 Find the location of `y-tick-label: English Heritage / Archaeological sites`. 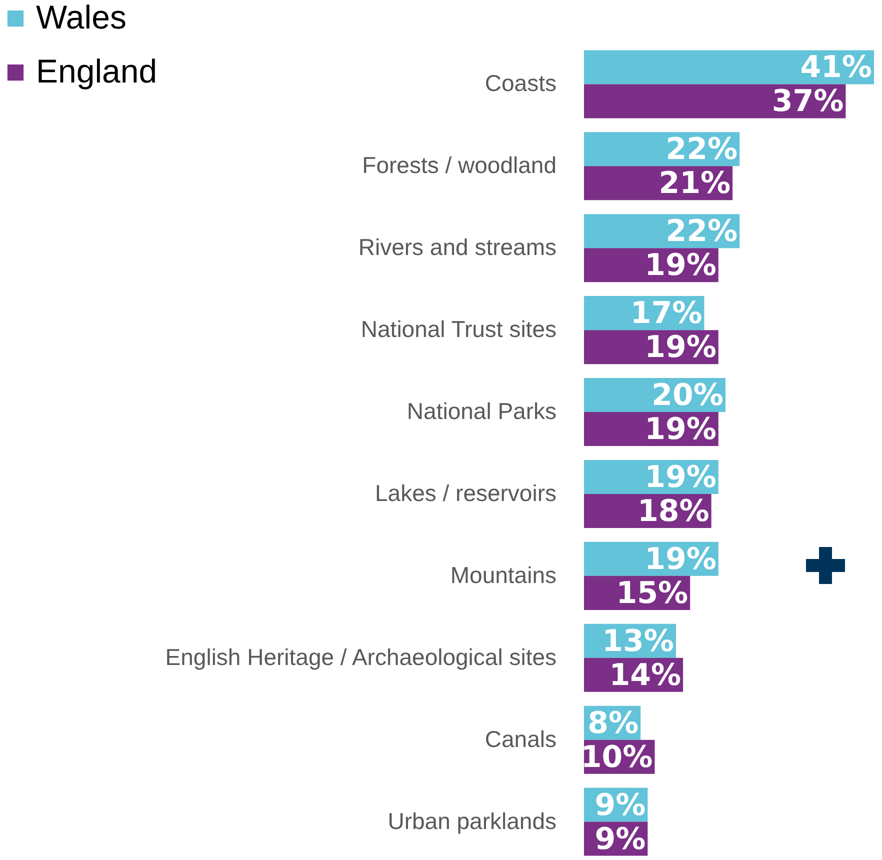

y-tick-label: English Heritage / Archaeological sites is located at coordinates (360, 657).